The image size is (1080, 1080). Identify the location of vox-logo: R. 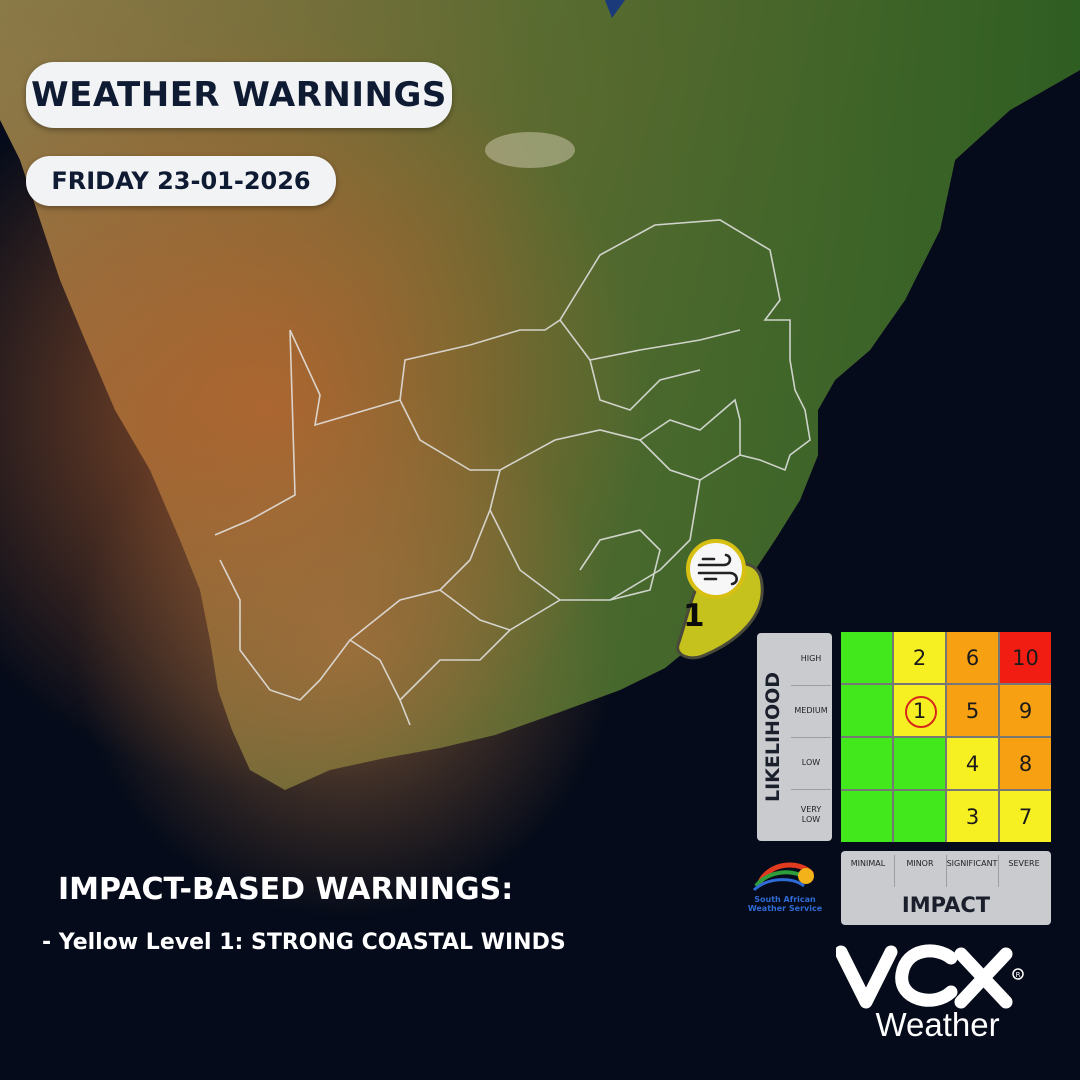
(930, 976).